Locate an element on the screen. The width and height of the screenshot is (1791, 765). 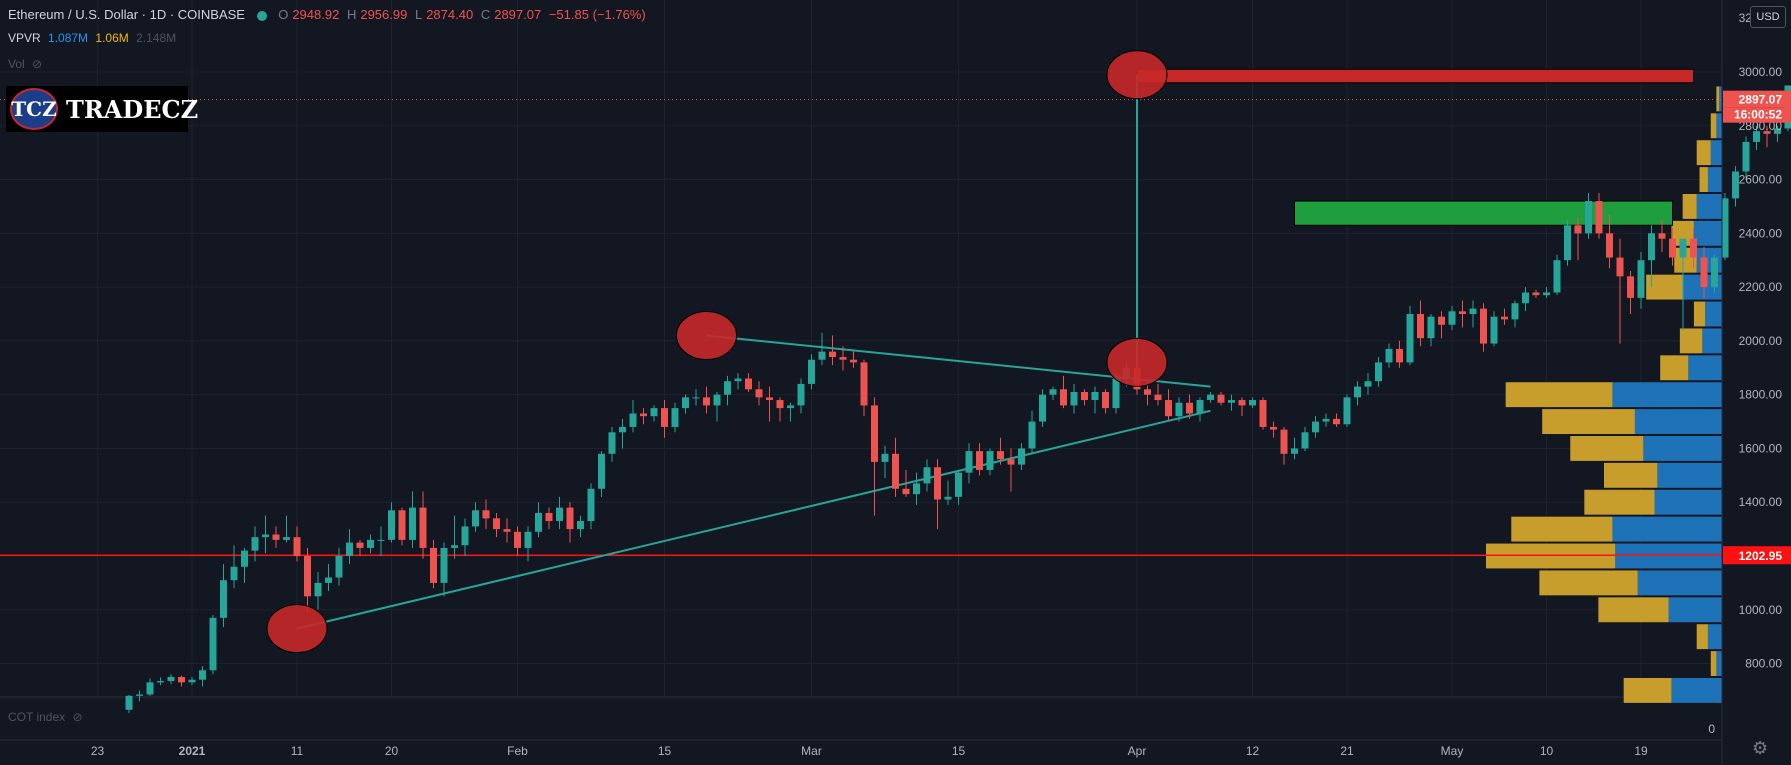
high-value: 2956.99 is located at coordinates (384, 14).